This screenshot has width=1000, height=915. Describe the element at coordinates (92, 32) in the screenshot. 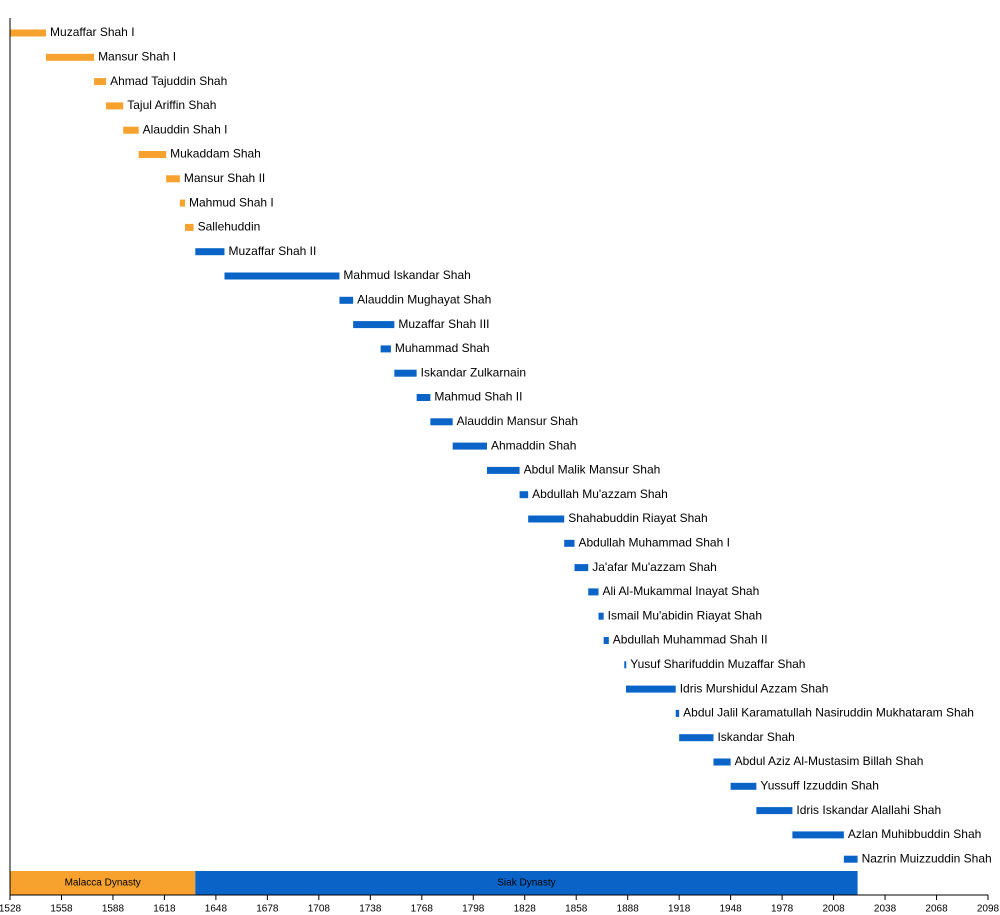

I see `ruler-label: Muzaffar Shah I` at that location.